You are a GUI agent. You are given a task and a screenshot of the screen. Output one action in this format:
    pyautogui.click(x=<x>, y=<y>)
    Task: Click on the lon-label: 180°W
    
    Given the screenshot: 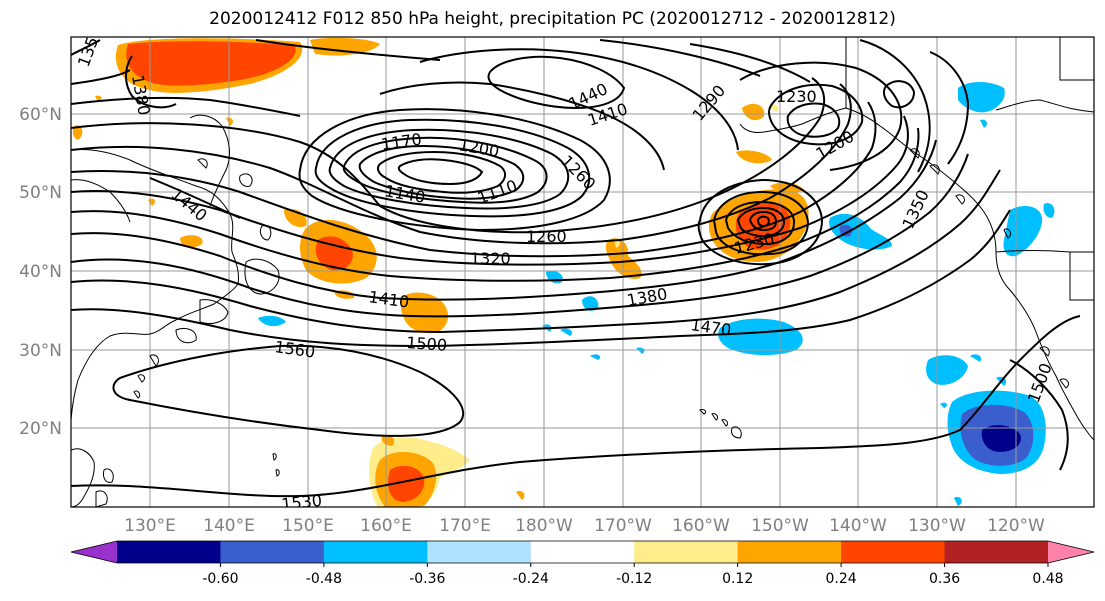 What is the action you would take?
    pyautogui.click(x=544, y=526)
    